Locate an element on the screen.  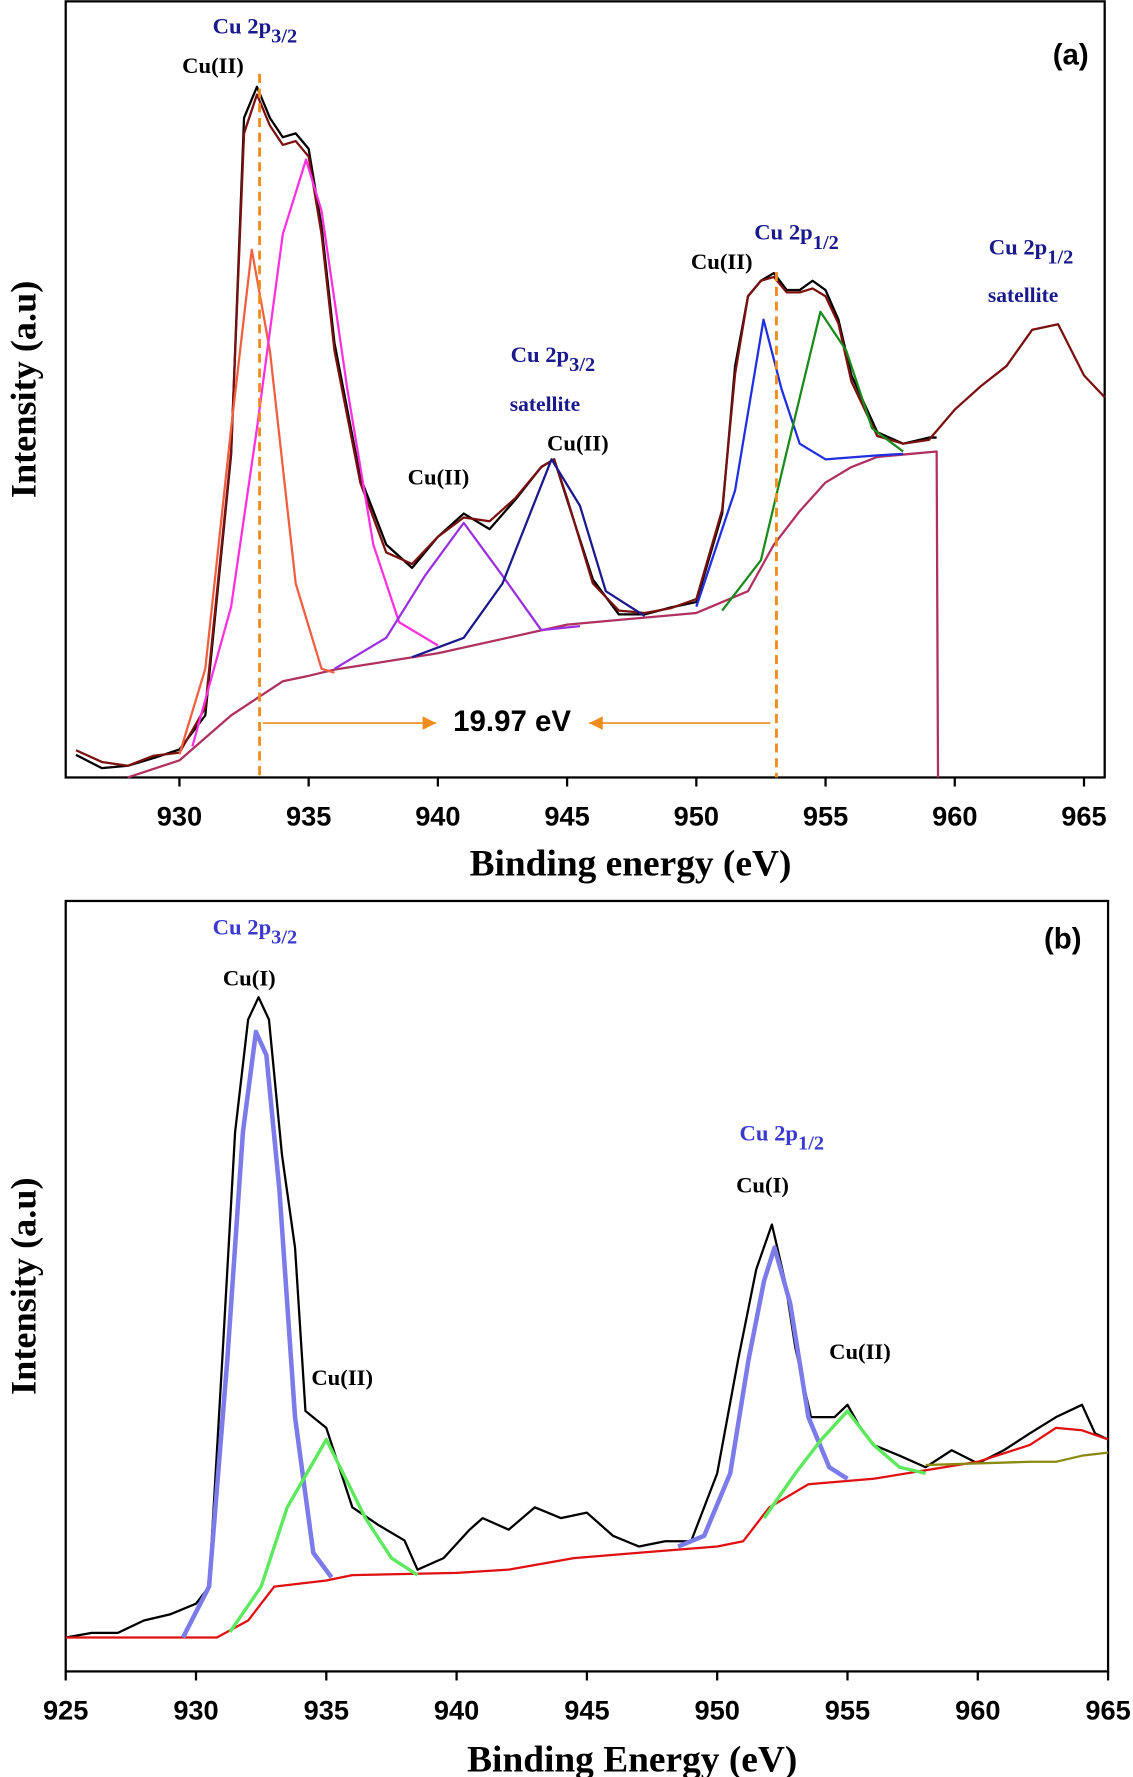
x-axis-title: Binding energy (eV) is located at coordinates (631, 864).